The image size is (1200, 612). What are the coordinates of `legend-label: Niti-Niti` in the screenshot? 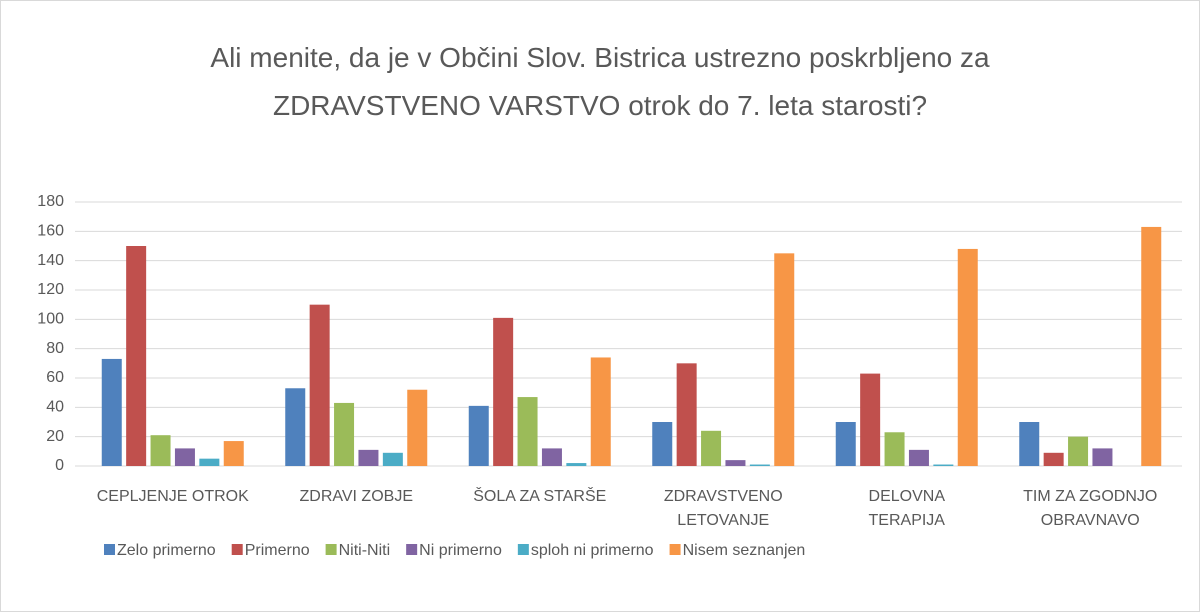 It's located at (365, 550).